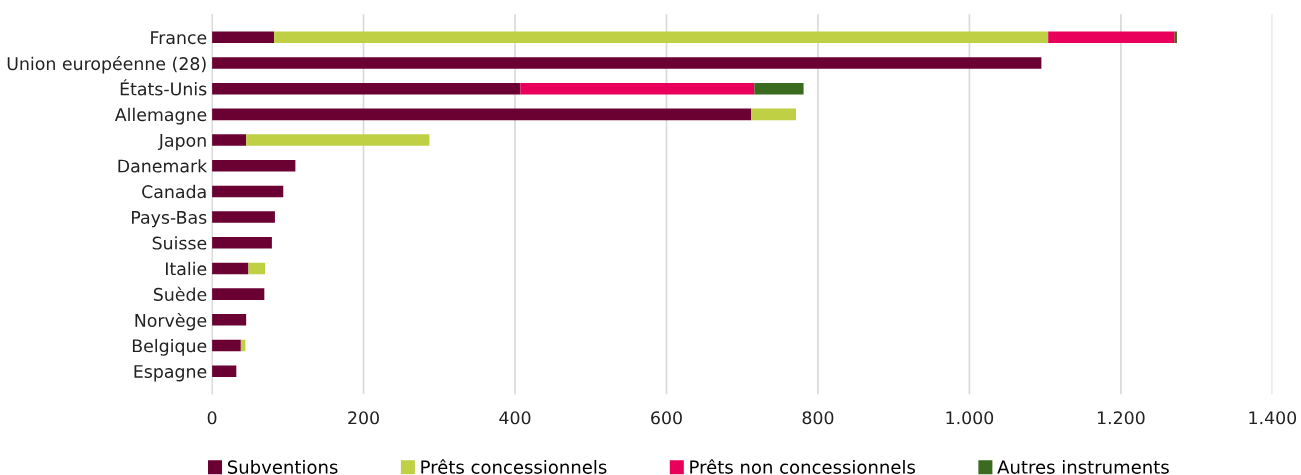 Image resolution: width=1301 pixels, height=475 pixels. What do you see at coordinates (818, 418) in the screenshot?
I see `x-tick-label: 800` at bounding box center [818, 418].